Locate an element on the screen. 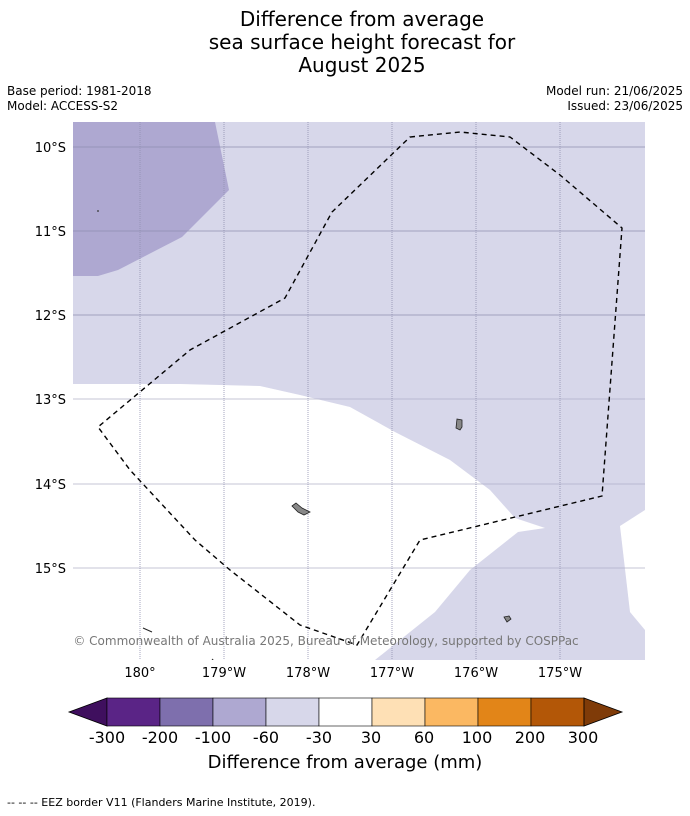 Image resolution: width=690 pixels, height=816 pixels. meta-right: Model run: 21/06/2025 Issued: 23/06/2025 is located at coordinates (614, 99).